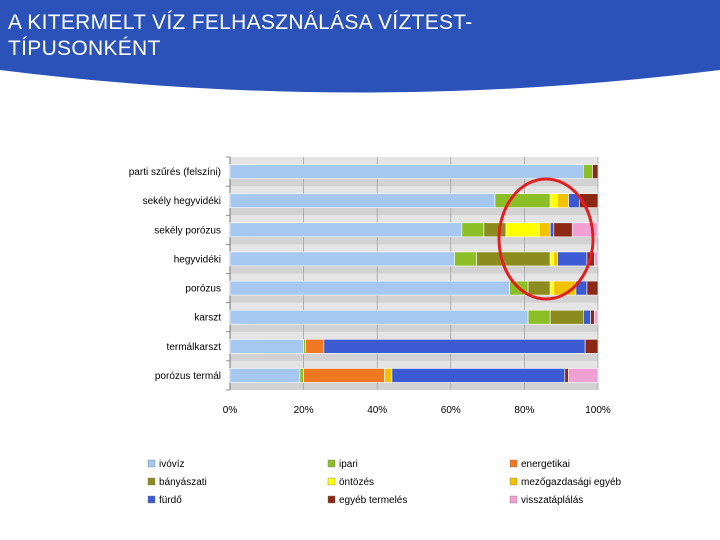 The height and width of the screenshot is (540, 720). I want to click on legend-label: bányászati, so click(183, 482).